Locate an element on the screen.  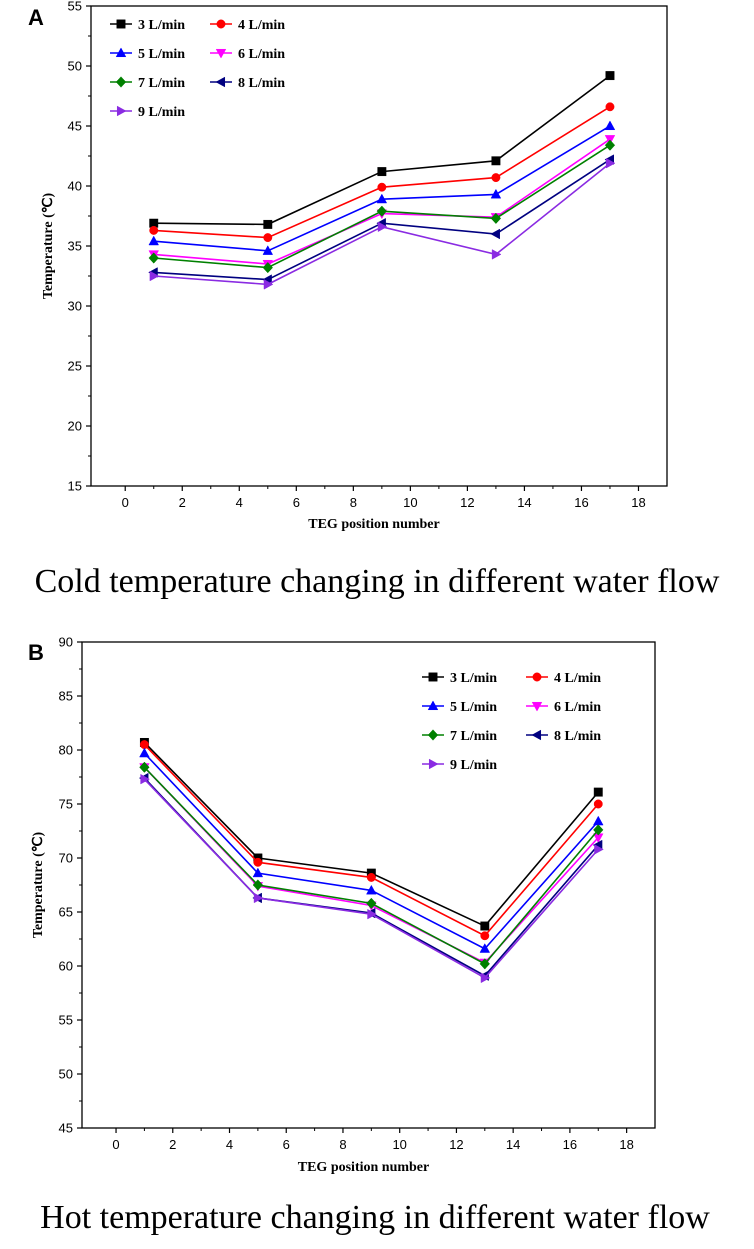
y-tick-label: 55 is located at coordinates (66, 1020).